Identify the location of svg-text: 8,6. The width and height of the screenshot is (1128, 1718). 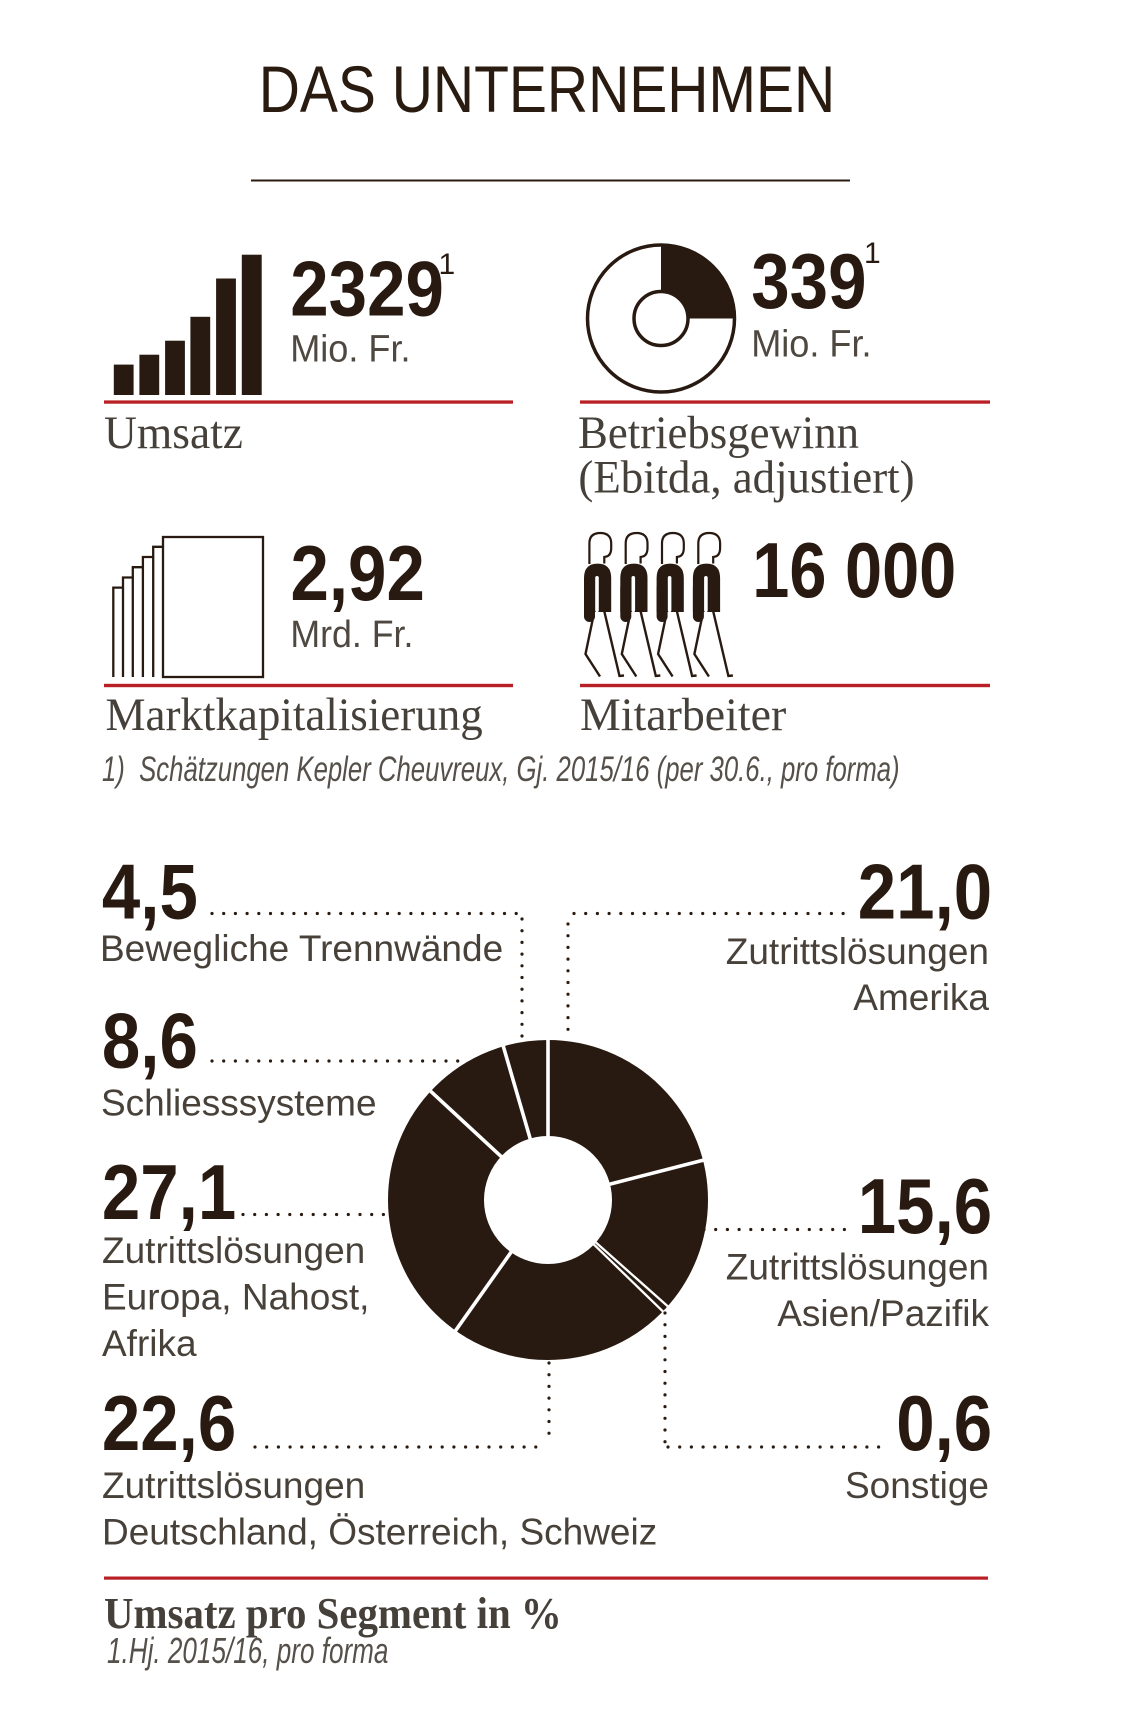
(150, 1041).